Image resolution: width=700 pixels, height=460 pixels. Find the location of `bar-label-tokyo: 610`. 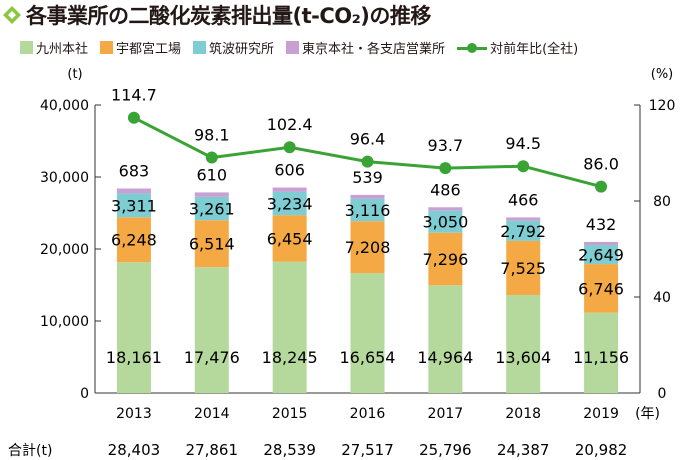

bar-label-tokyo: 610 is located at coordinates (212, 174).